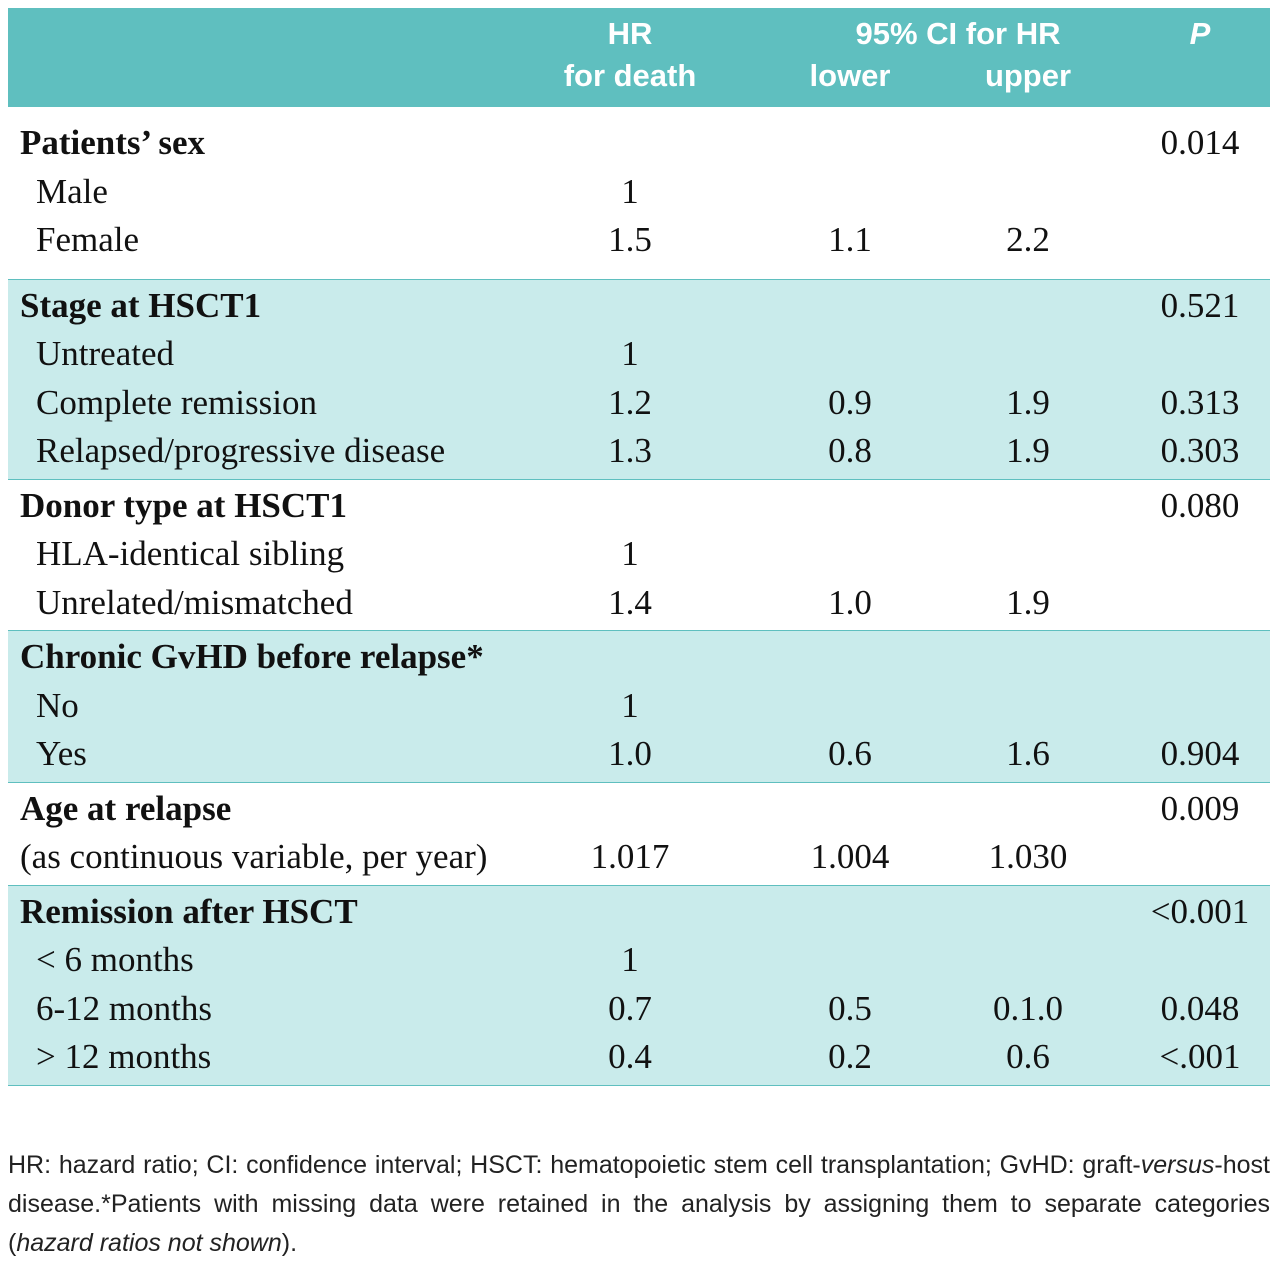 The height and width of the screenshot is (1274, 1280). What do you see at coordinates (61, 753) in the screenshot?
I see `row-label: Yes` at bounding box center [61, 753].